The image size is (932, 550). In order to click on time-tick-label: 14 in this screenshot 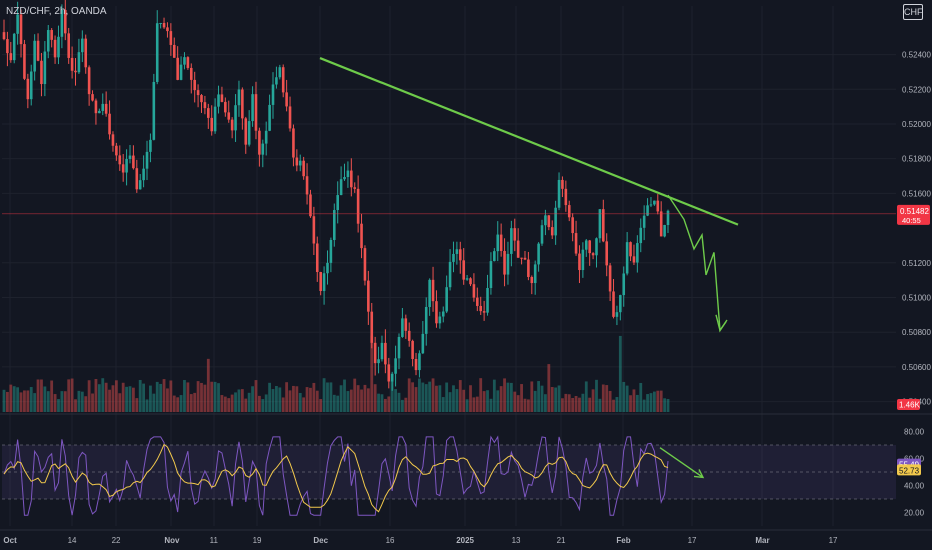, I will do `click(72, 540)`.